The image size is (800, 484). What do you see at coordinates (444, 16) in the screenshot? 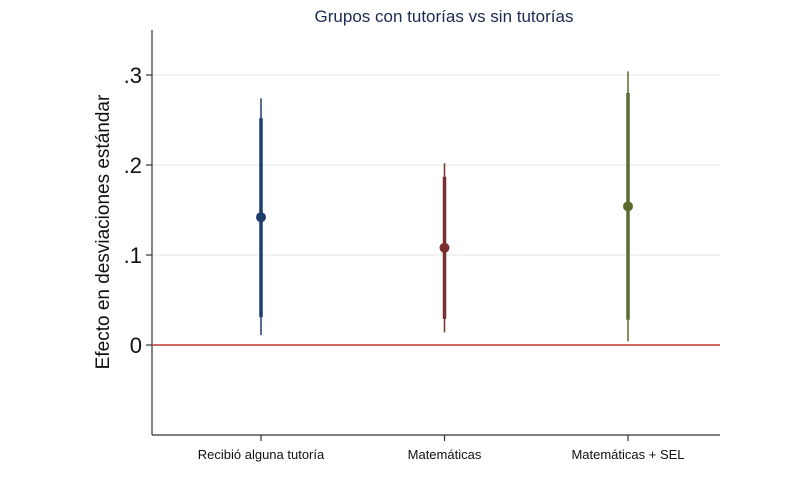
I see `chart-title: Grupos con tutorías vs sin tutorías` at bounding box center [444, 16].